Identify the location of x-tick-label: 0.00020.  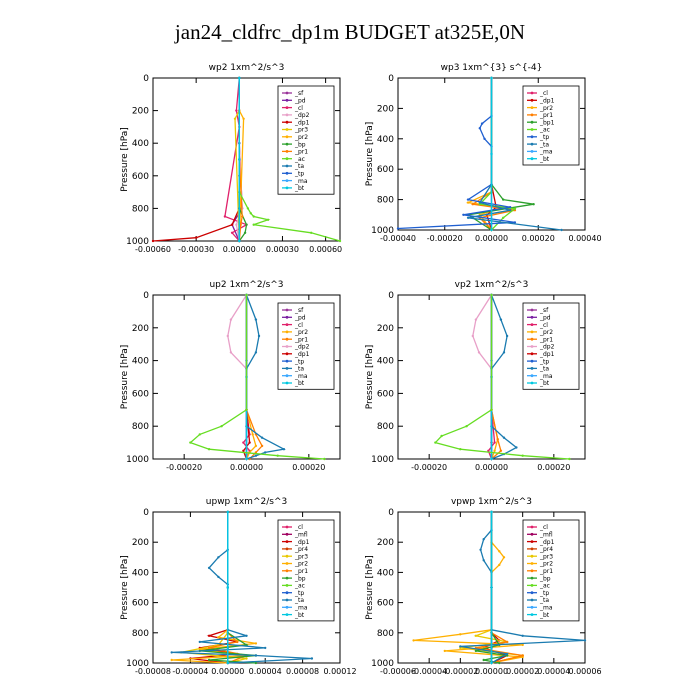
(538, 238).